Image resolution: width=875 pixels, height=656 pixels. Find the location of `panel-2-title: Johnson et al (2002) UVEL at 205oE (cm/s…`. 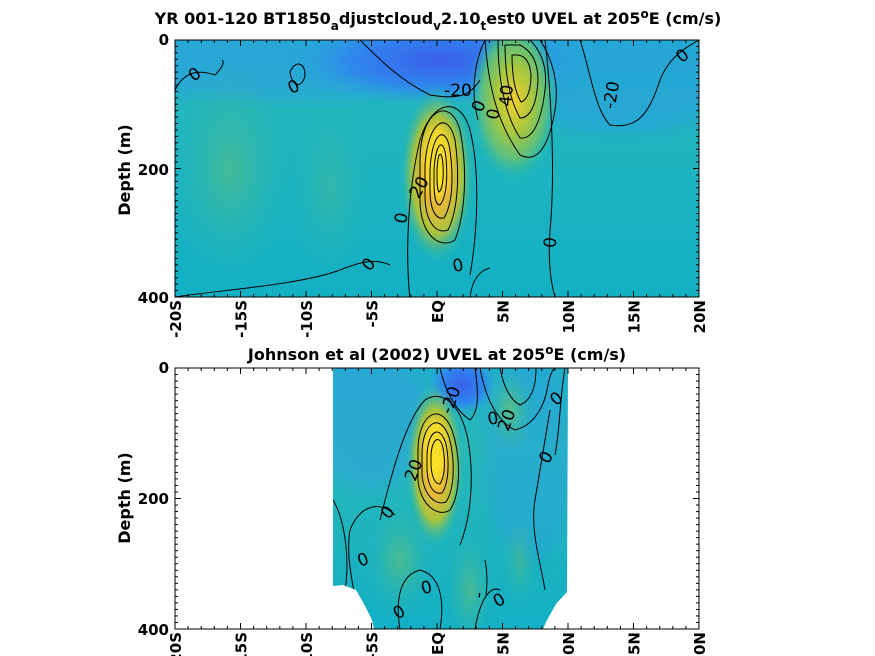

panel-2-title: Johnson et al (2002) UVEL at 205oE (cm/s… is located at coordinates (436, 353).